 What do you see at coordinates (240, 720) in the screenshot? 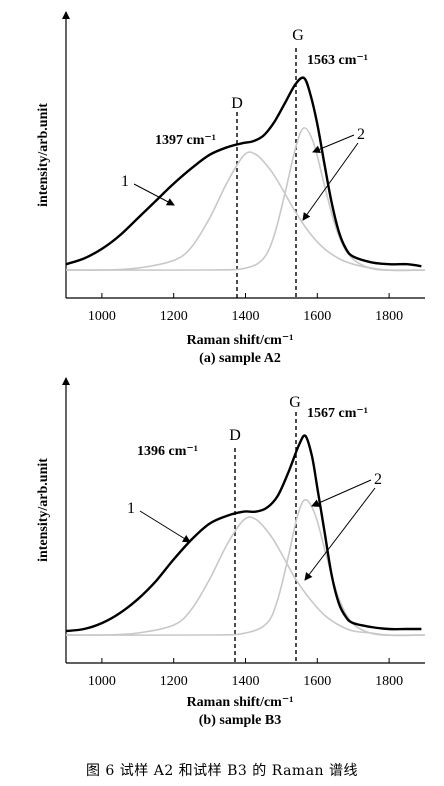
I see `panel-subtitle: (b) sample B3` at bounding box center [240, 720].